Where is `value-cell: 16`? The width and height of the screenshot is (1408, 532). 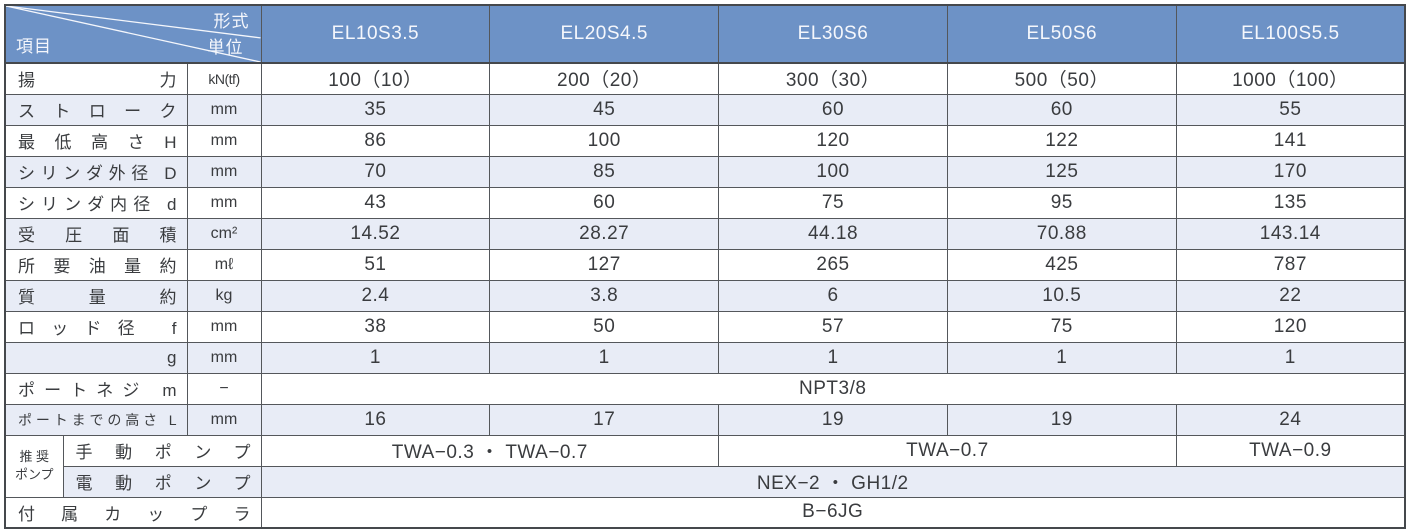
value-cell: 16 is located at coordinates (375, 419).